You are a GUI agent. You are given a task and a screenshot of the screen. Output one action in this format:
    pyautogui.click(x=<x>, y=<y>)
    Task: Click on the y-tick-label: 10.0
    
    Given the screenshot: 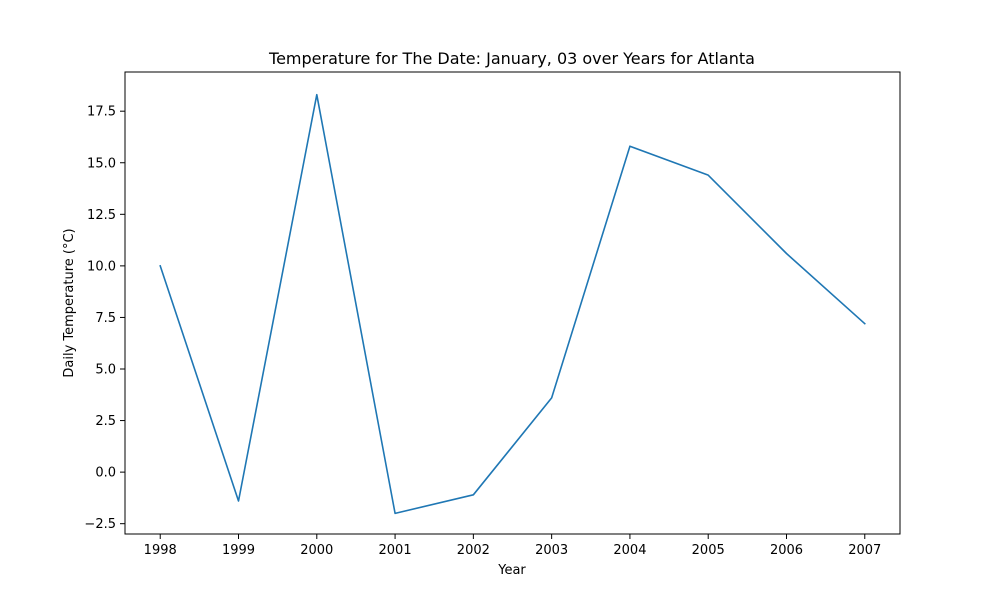 What is the action you would take?
    pyautogui.click(x=101, y=266)
    